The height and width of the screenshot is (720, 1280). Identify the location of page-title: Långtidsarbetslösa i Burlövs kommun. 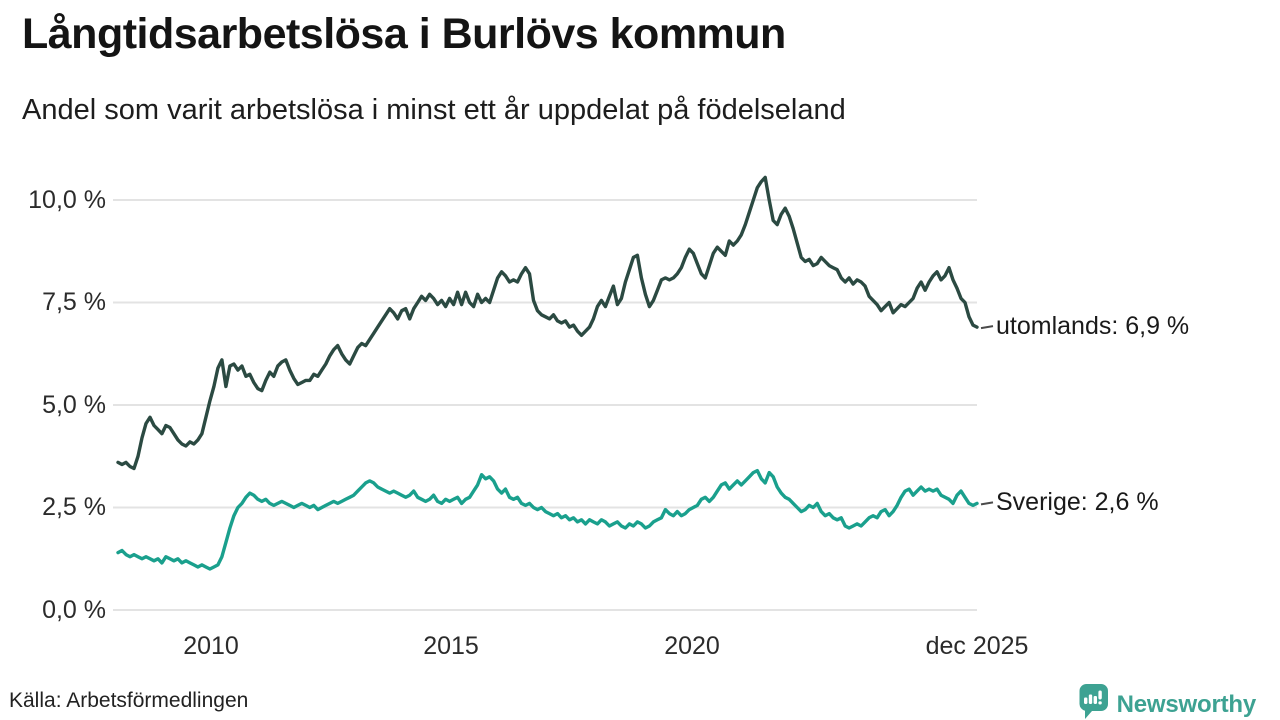
(404, 34).